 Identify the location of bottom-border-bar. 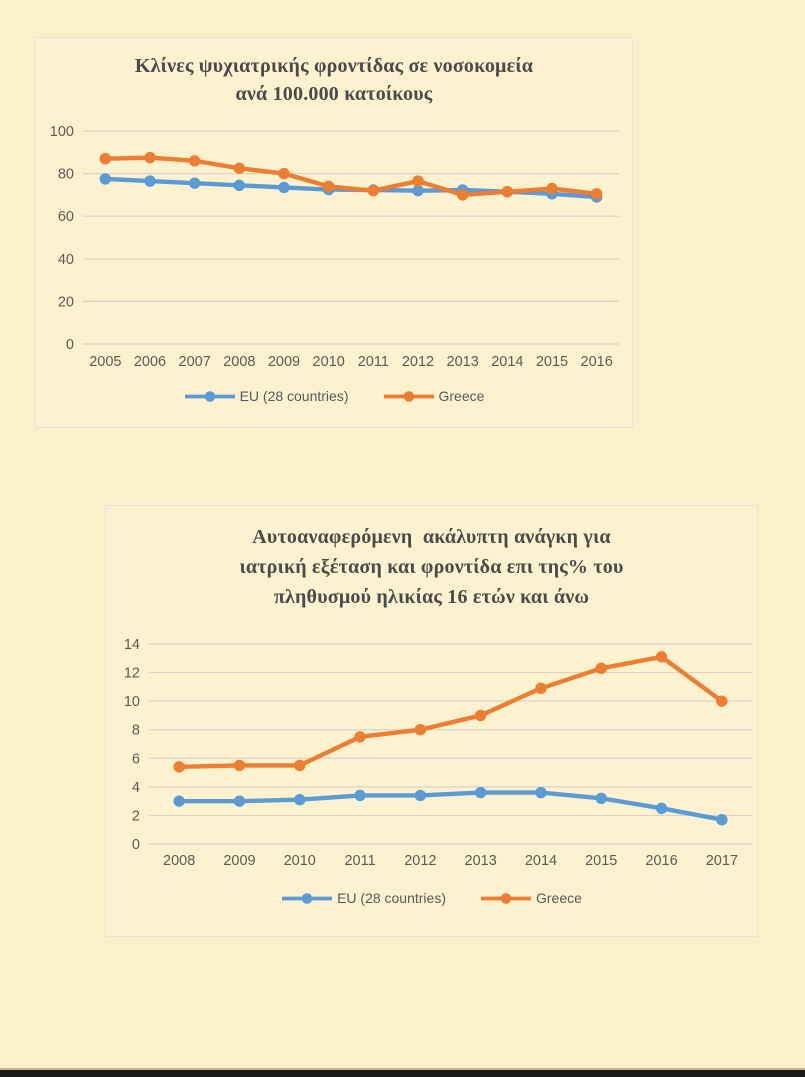
(402, 1072).